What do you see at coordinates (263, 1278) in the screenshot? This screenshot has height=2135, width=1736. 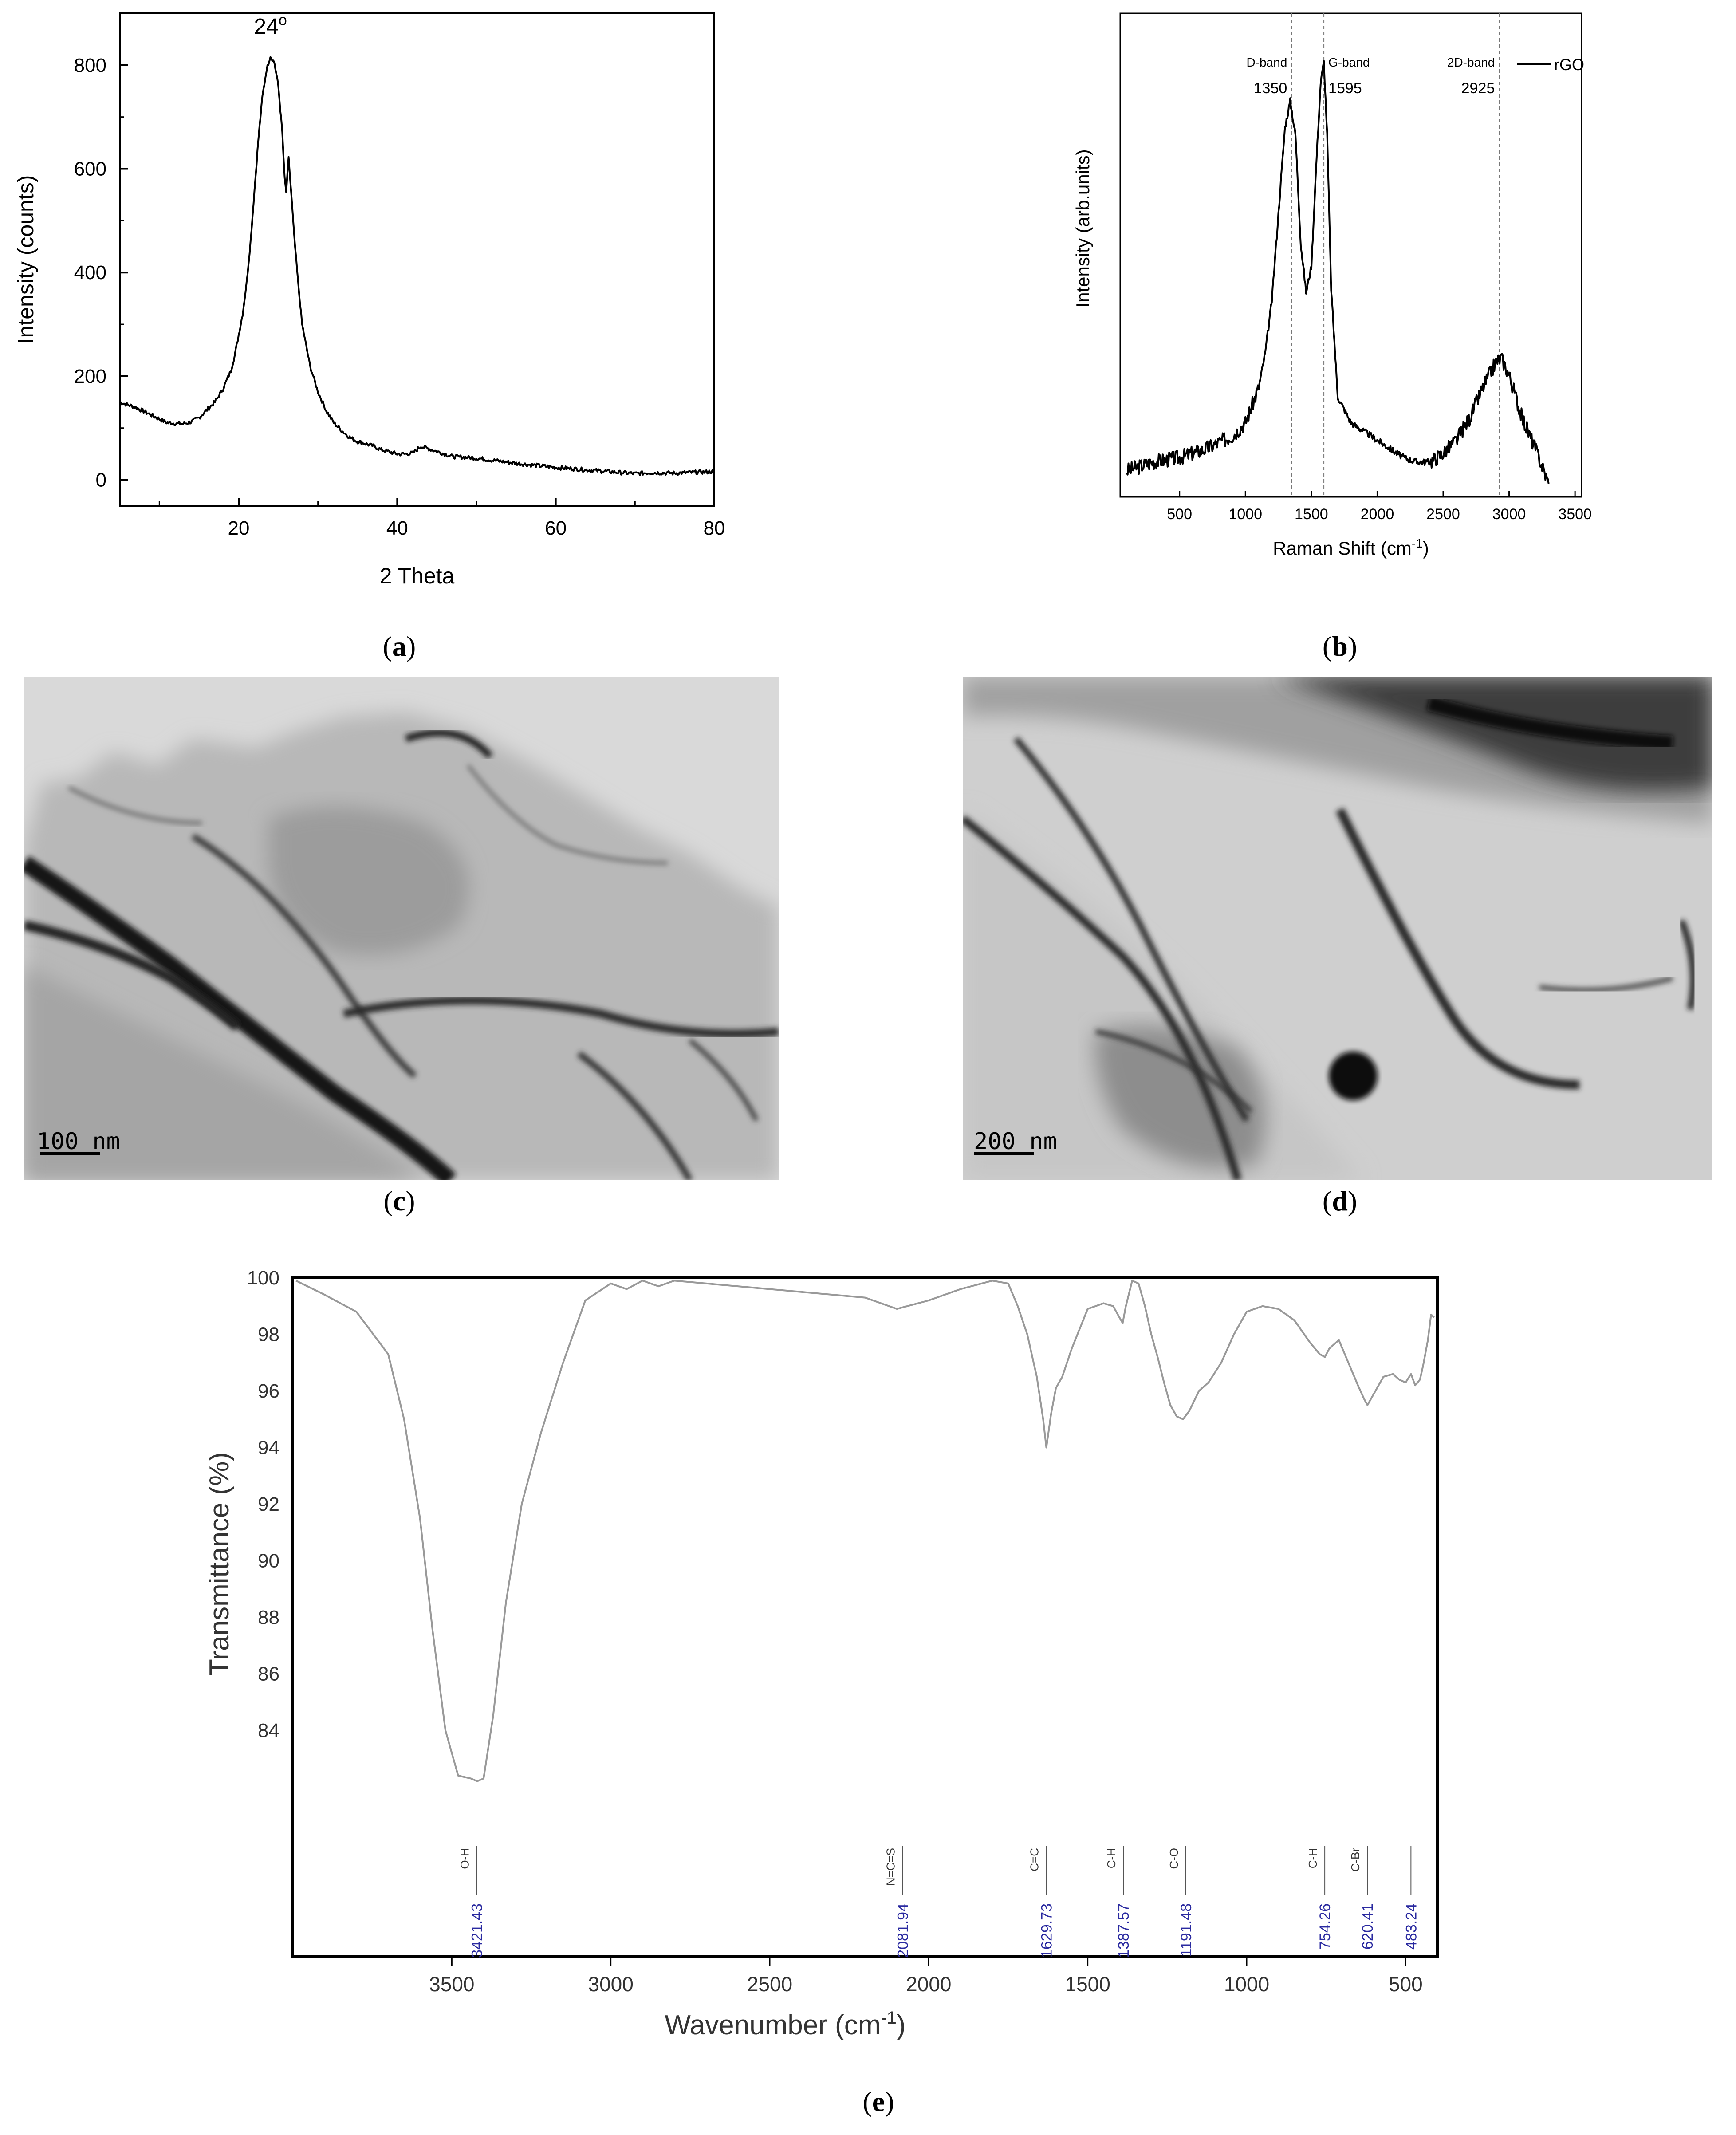 I see `y-tick-label: 100` at bounding box center [263, 1278].